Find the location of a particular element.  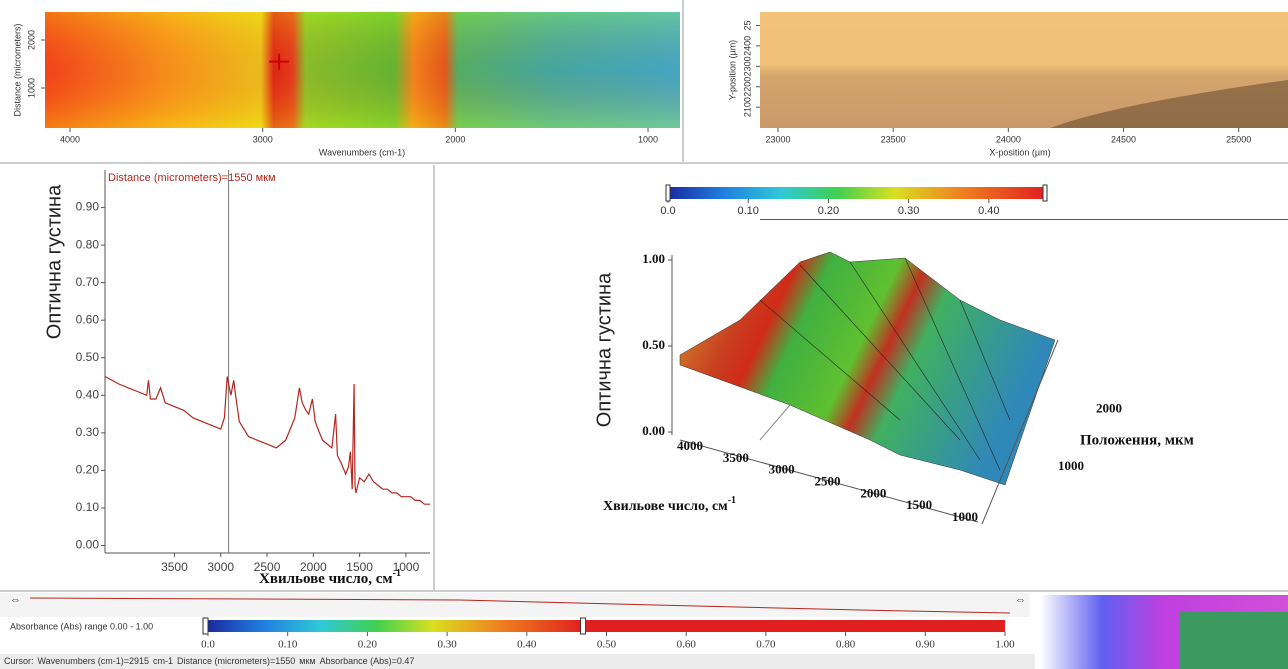

y-tick-label: 0.90 is located at coordinates (88, 207).